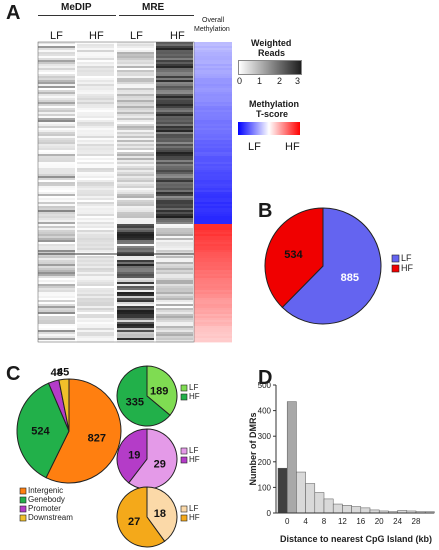  Describe the element at coordinates (271, 43) in the screenshot. I see `weighted-title-1: Weighted` at that location.